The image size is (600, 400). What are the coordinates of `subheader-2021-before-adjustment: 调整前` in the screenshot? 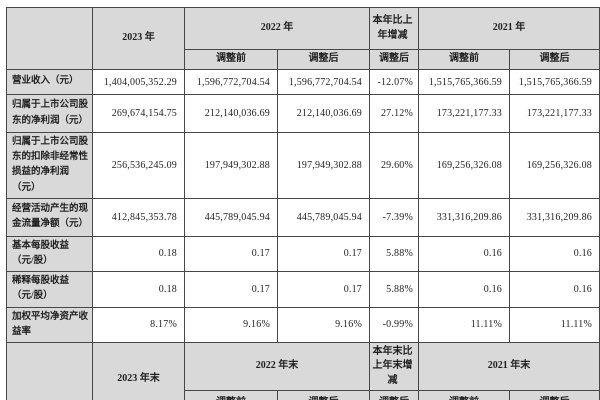 It's located at (464, 59).